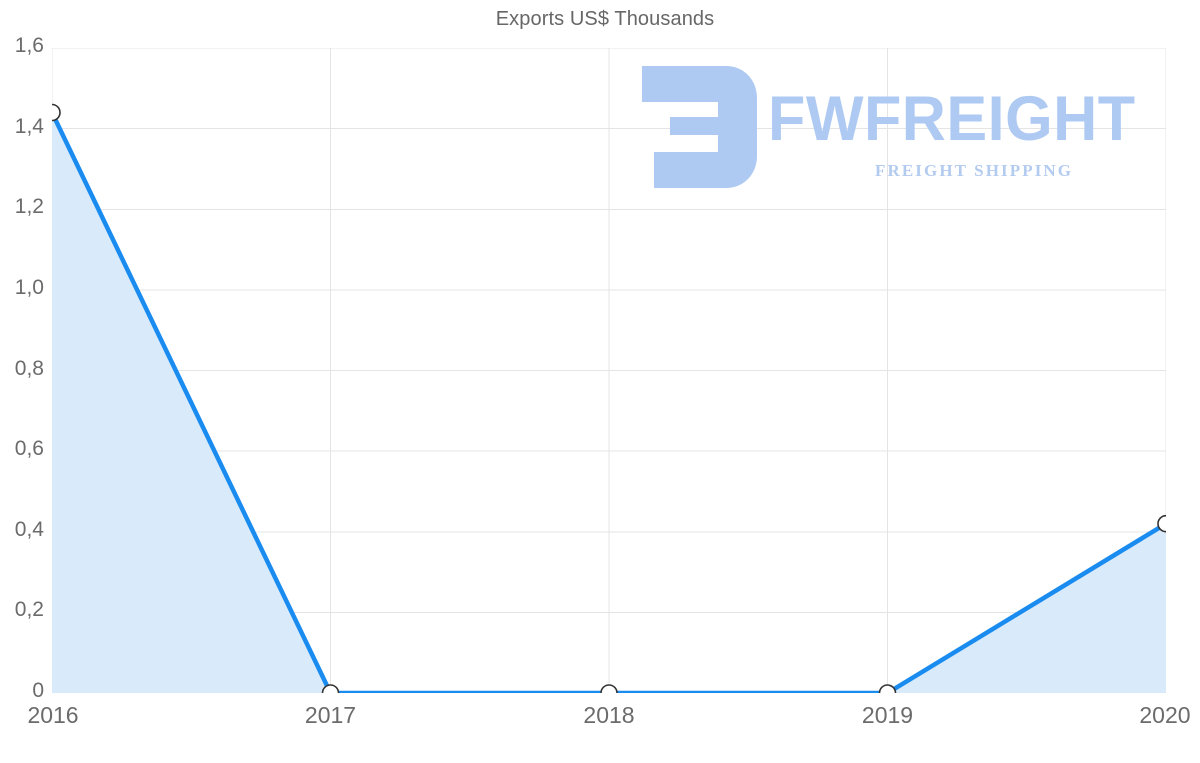 Image resolution: width=1200 pixels, height=763 pixels. I want to click on y-axis-tick-label: 1,4, so click(29, 126).